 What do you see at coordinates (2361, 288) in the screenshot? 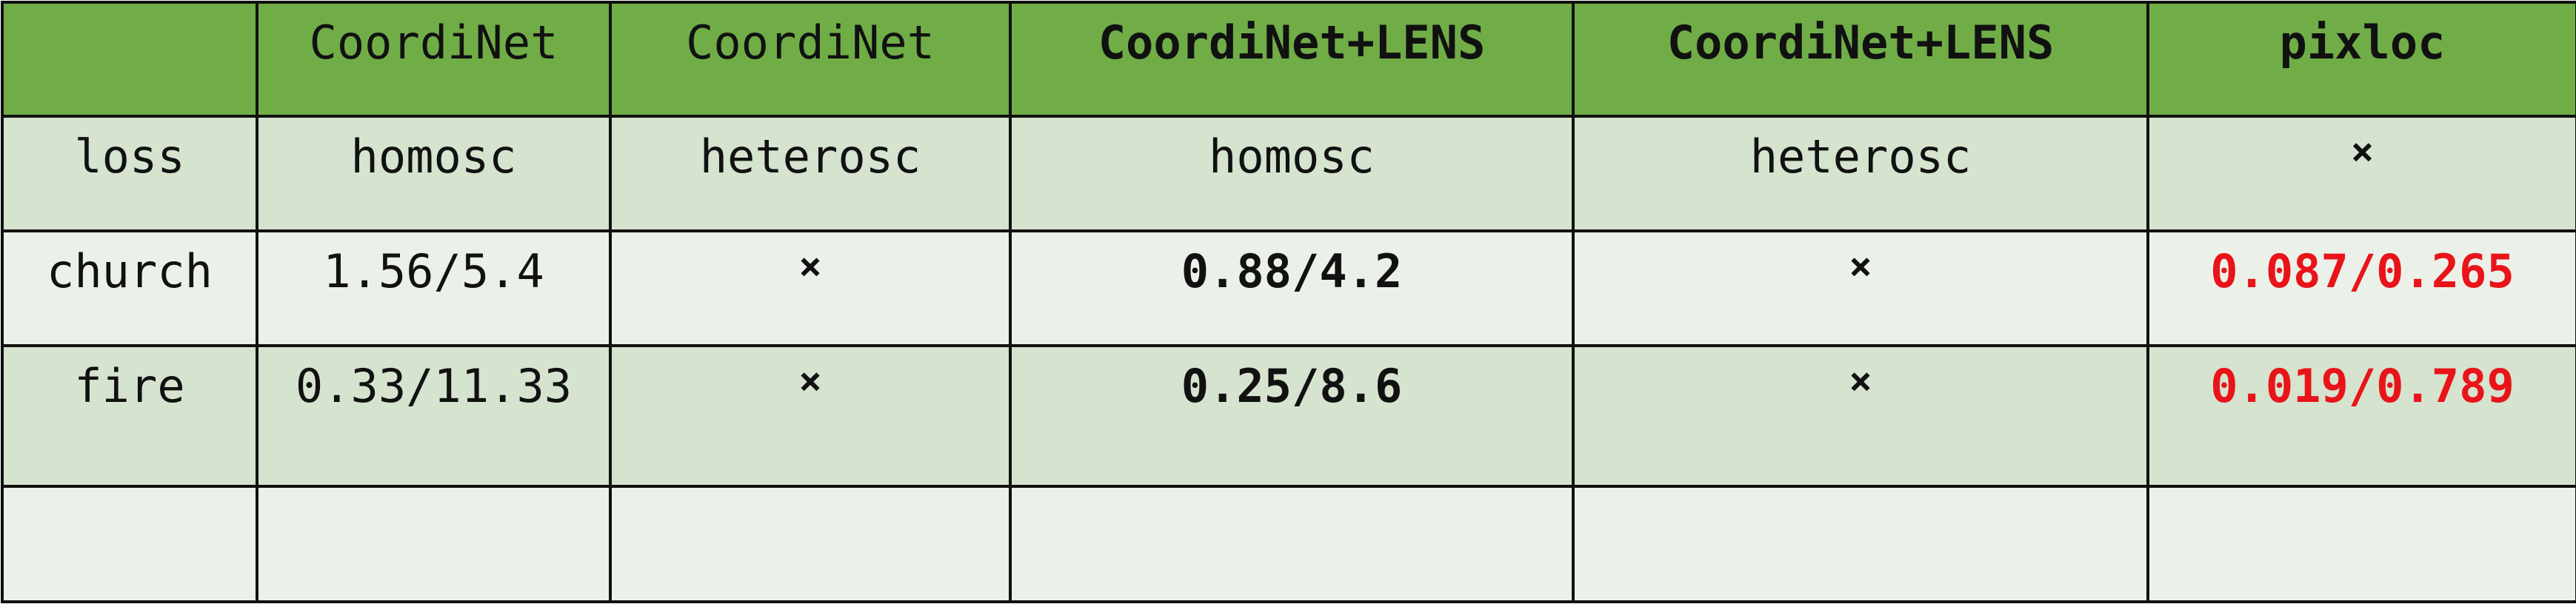
I see `cell-church-pixloc: 0.087/0.265` at bounding box center [2361, 288].